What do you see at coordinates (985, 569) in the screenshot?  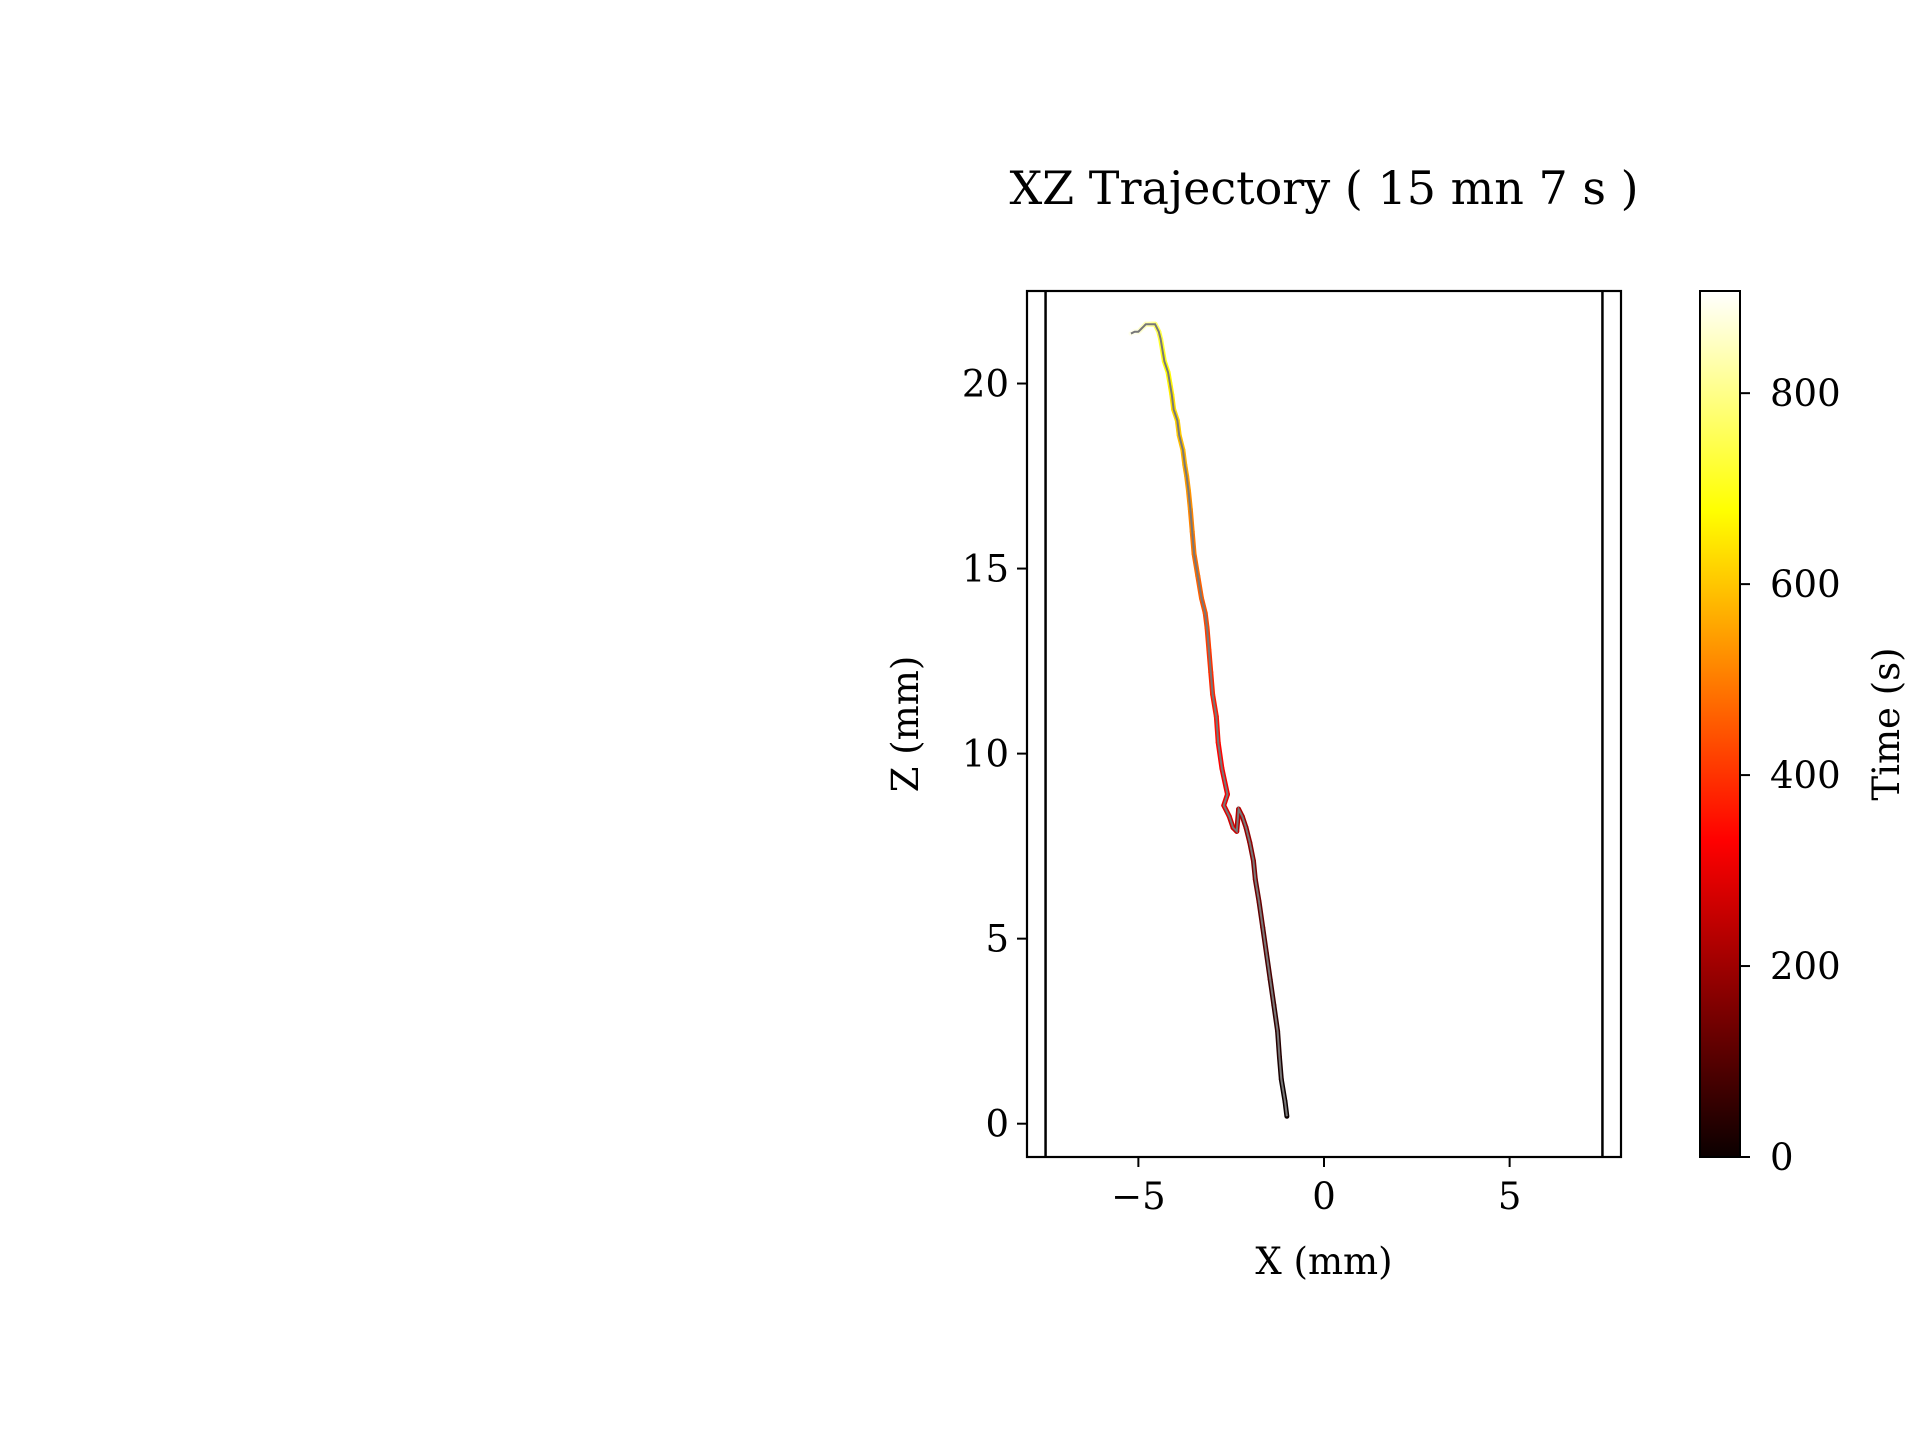 I see `y-tick-label: 15` at bounding box center [985, 569].